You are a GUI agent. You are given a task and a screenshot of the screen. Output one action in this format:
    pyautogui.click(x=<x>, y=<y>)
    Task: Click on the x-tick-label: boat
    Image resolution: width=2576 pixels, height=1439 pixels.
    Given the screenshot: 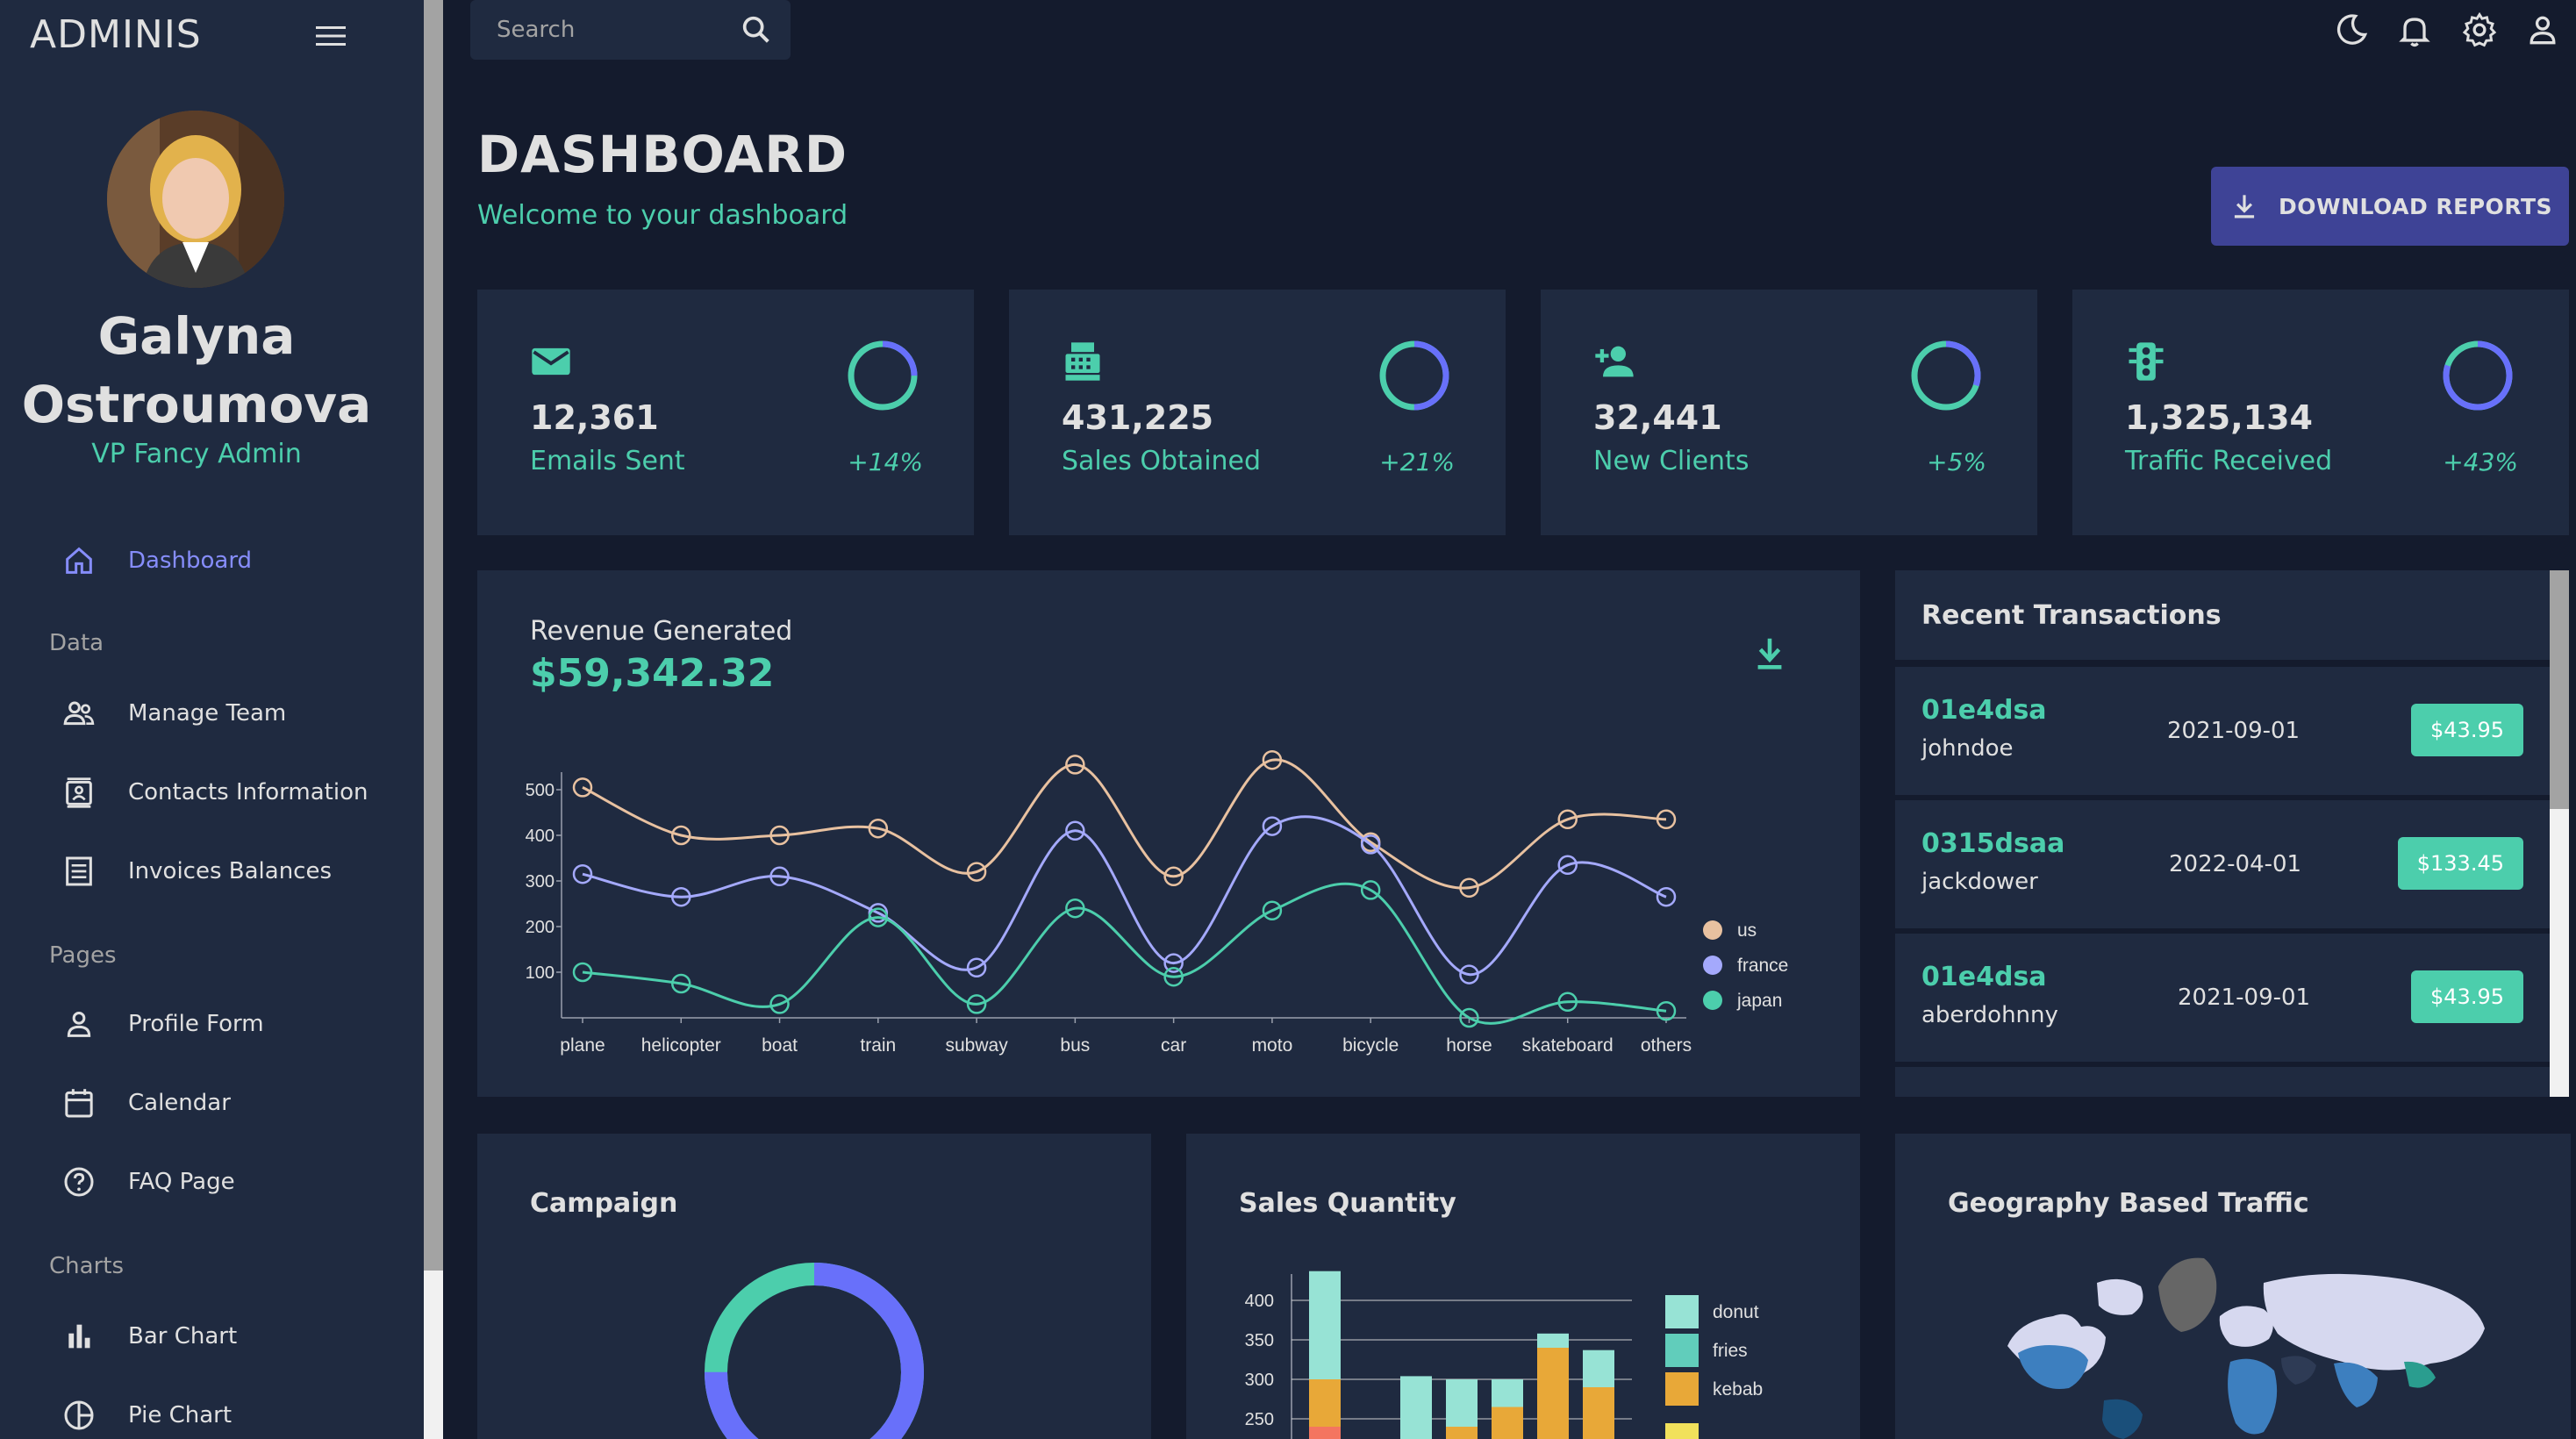 What is the action you would take?
    pyautogui.click(x=780, y=1045)
    